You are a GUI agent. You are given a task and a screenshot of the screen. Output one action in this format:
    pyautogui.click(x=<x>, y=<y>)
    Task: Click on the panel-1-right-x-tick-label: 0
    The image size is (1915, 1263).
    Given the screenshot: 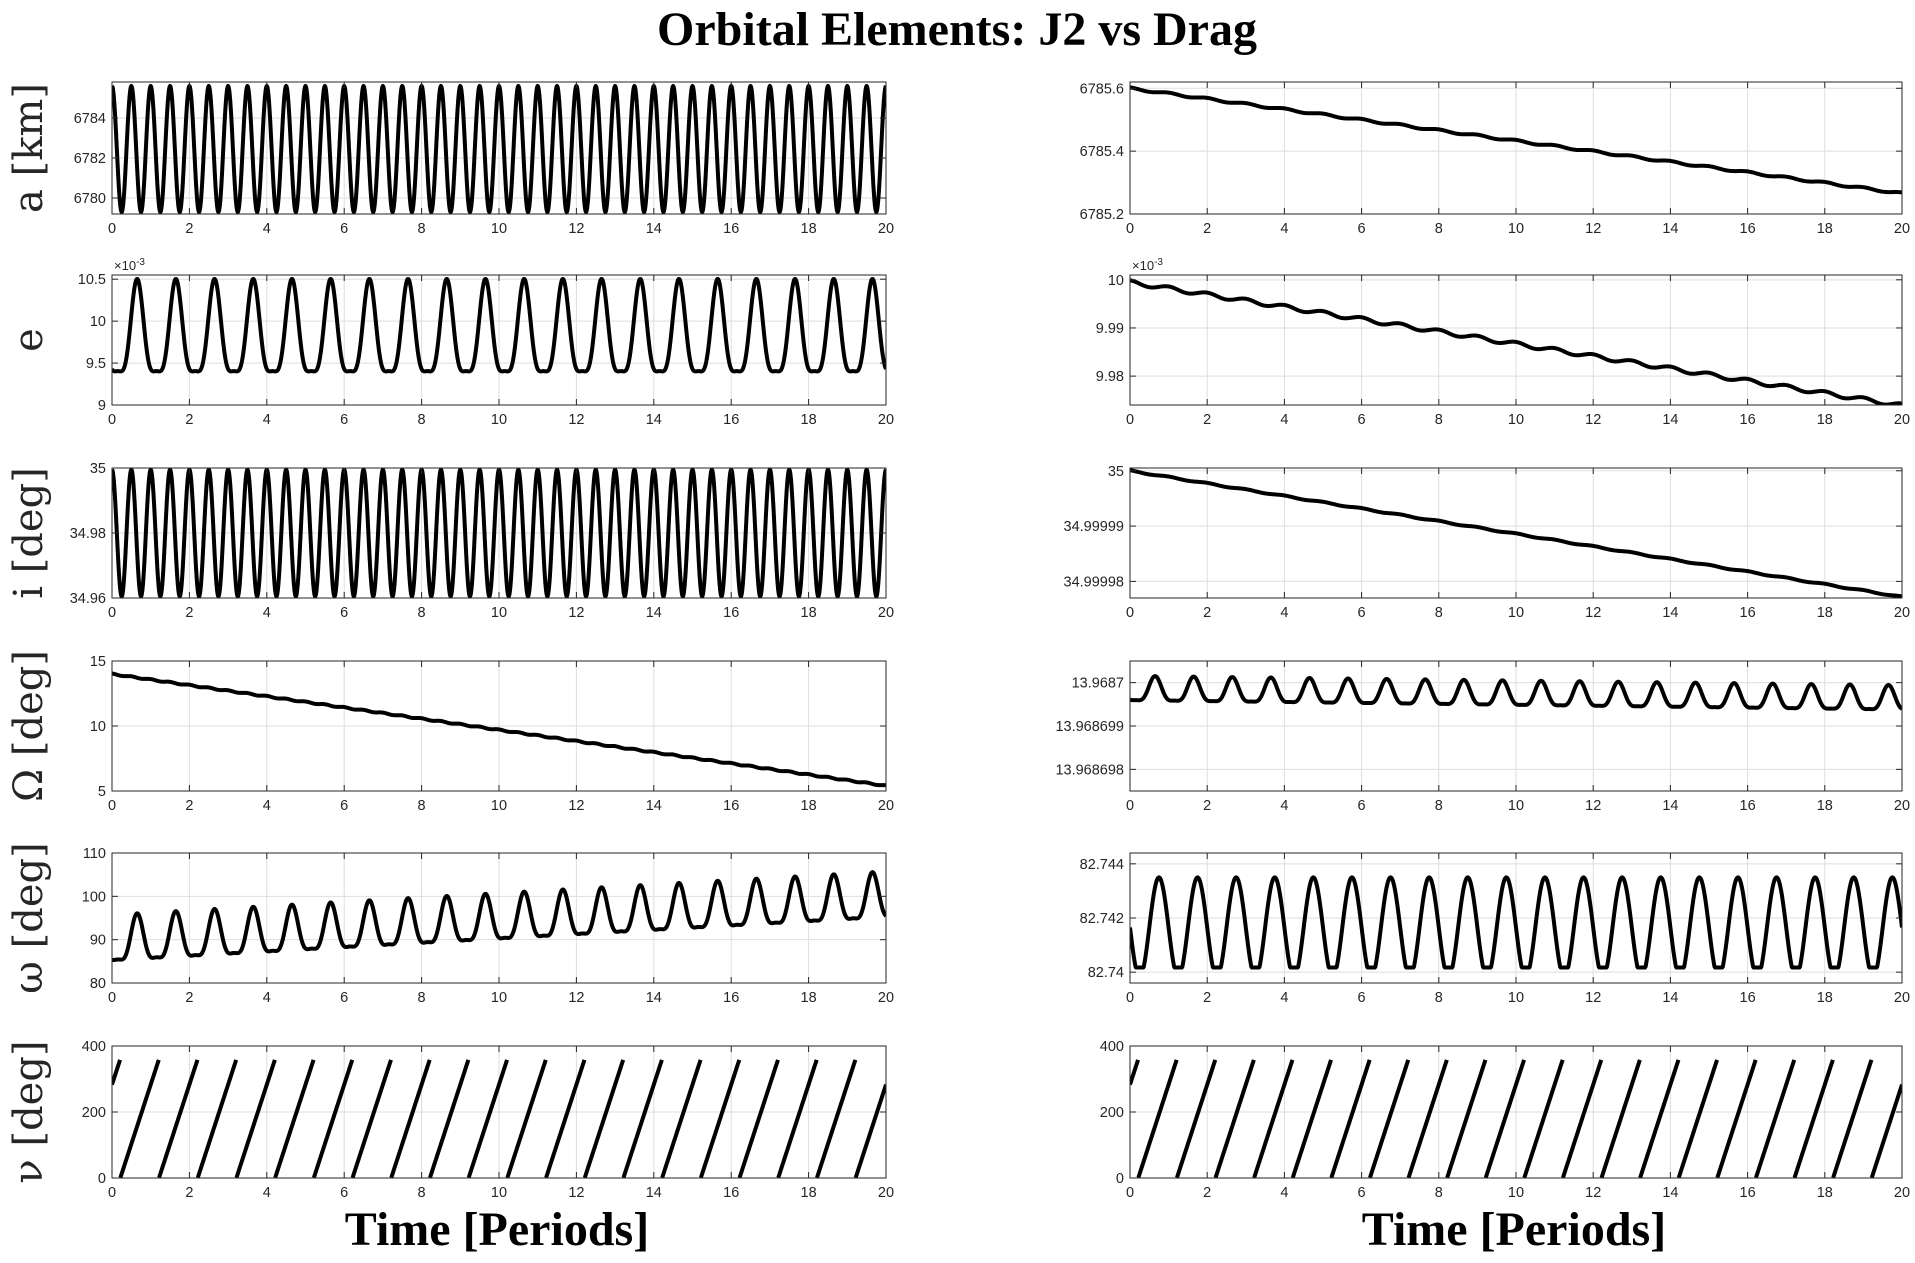 What is the action you would take?
    pyautogui.click(x=1130, y=229)
    